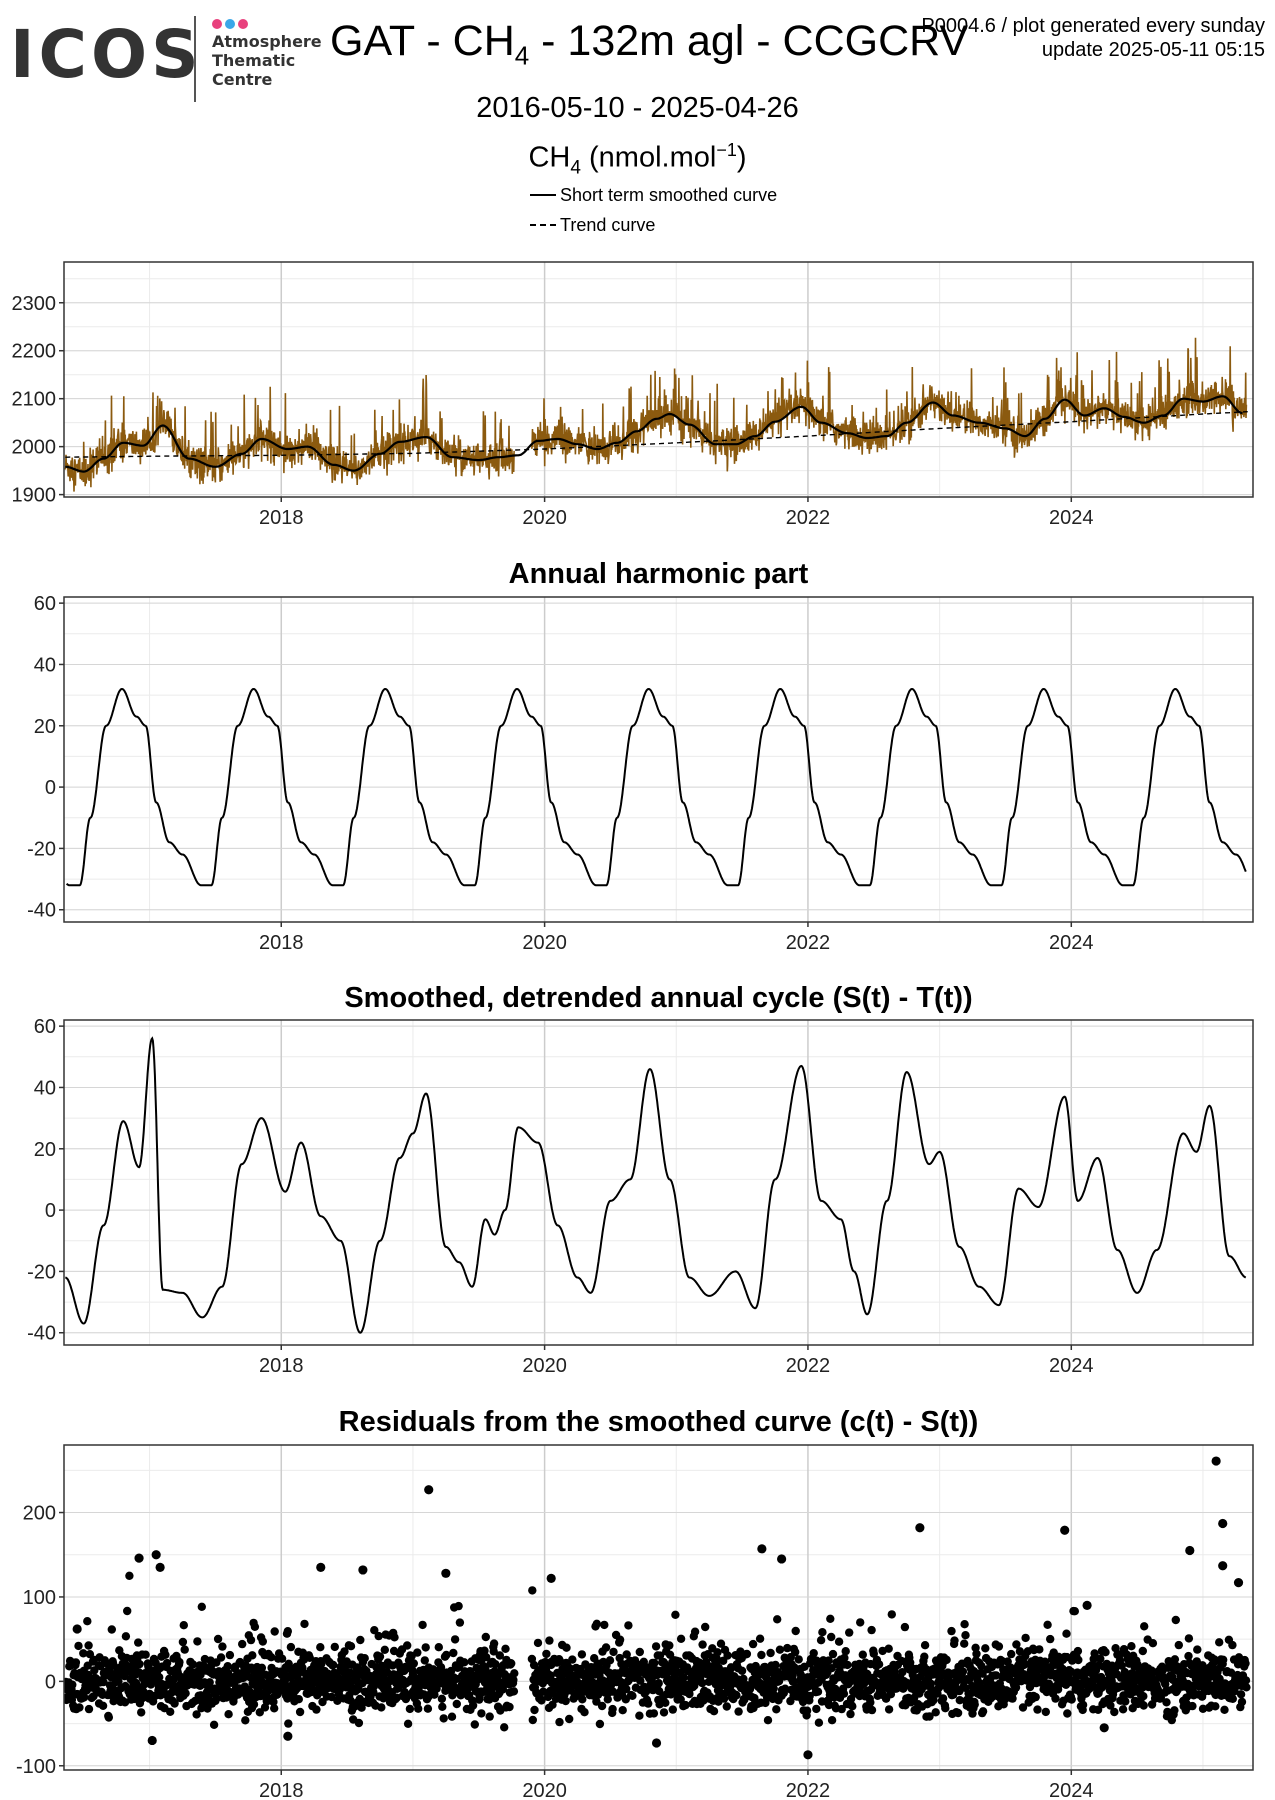 Image resolution: width=1275 pixels, height=1800 pixels. What do you see at coordinates (1153, 50) in the screenshot?
I see `update-text: update 2025-05-11 05:15` at bounding box center [1153, 50].